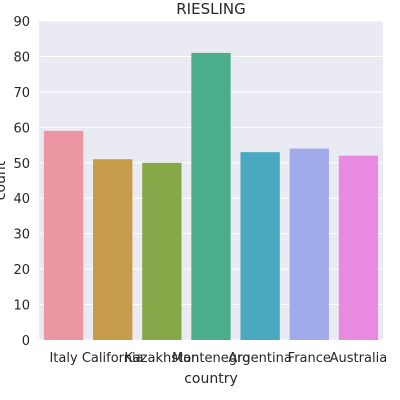 This screenshot has height=400, width=400. Describe the element at coordinates (21, 182) in the screenshot. I see `y-tick-labels: 0 10 20 30 40 50 60 70 80 90` at that location.